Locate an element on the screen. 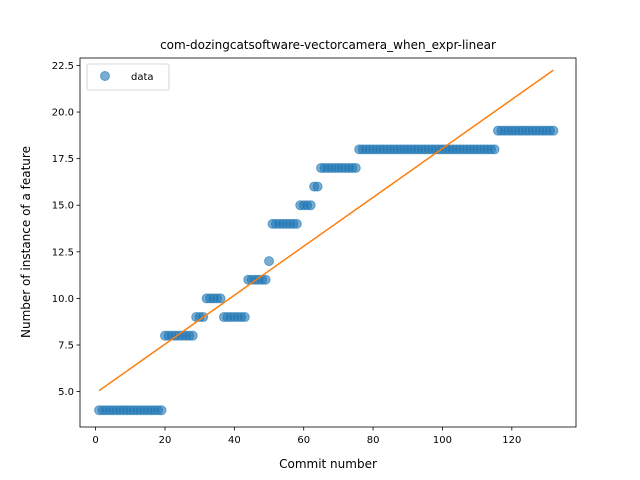 This screenshot has width=640, height=480. x-tick-label: 0 is located at coordinates (95, 440).